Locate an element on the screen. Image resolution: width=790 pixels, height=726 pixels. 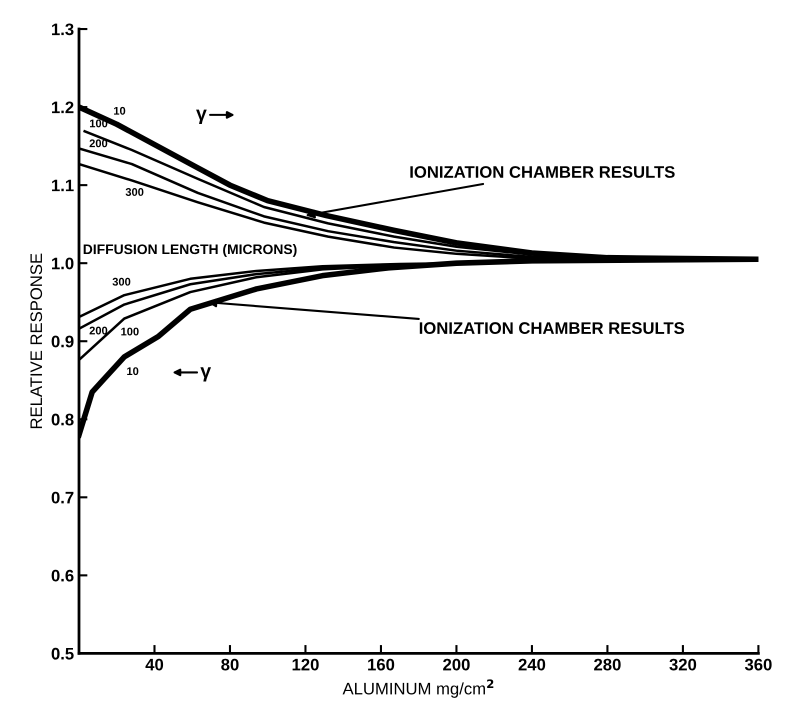
y-tick-label: 0.8 is located at coordinates (63, 420).